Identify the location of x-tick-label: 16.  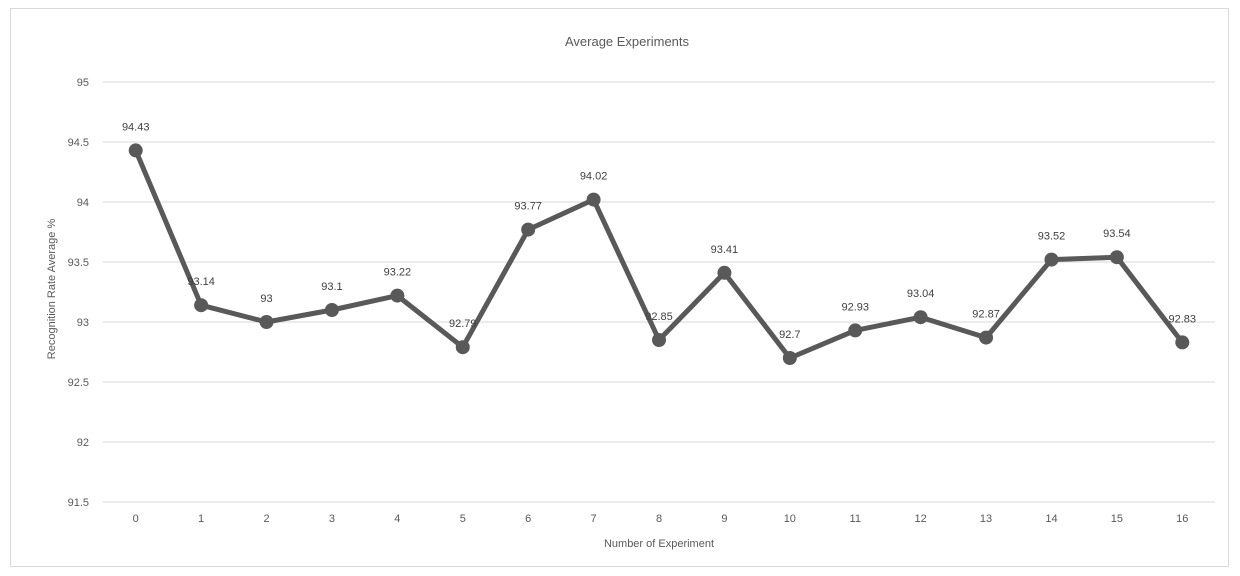
(1182, 519).